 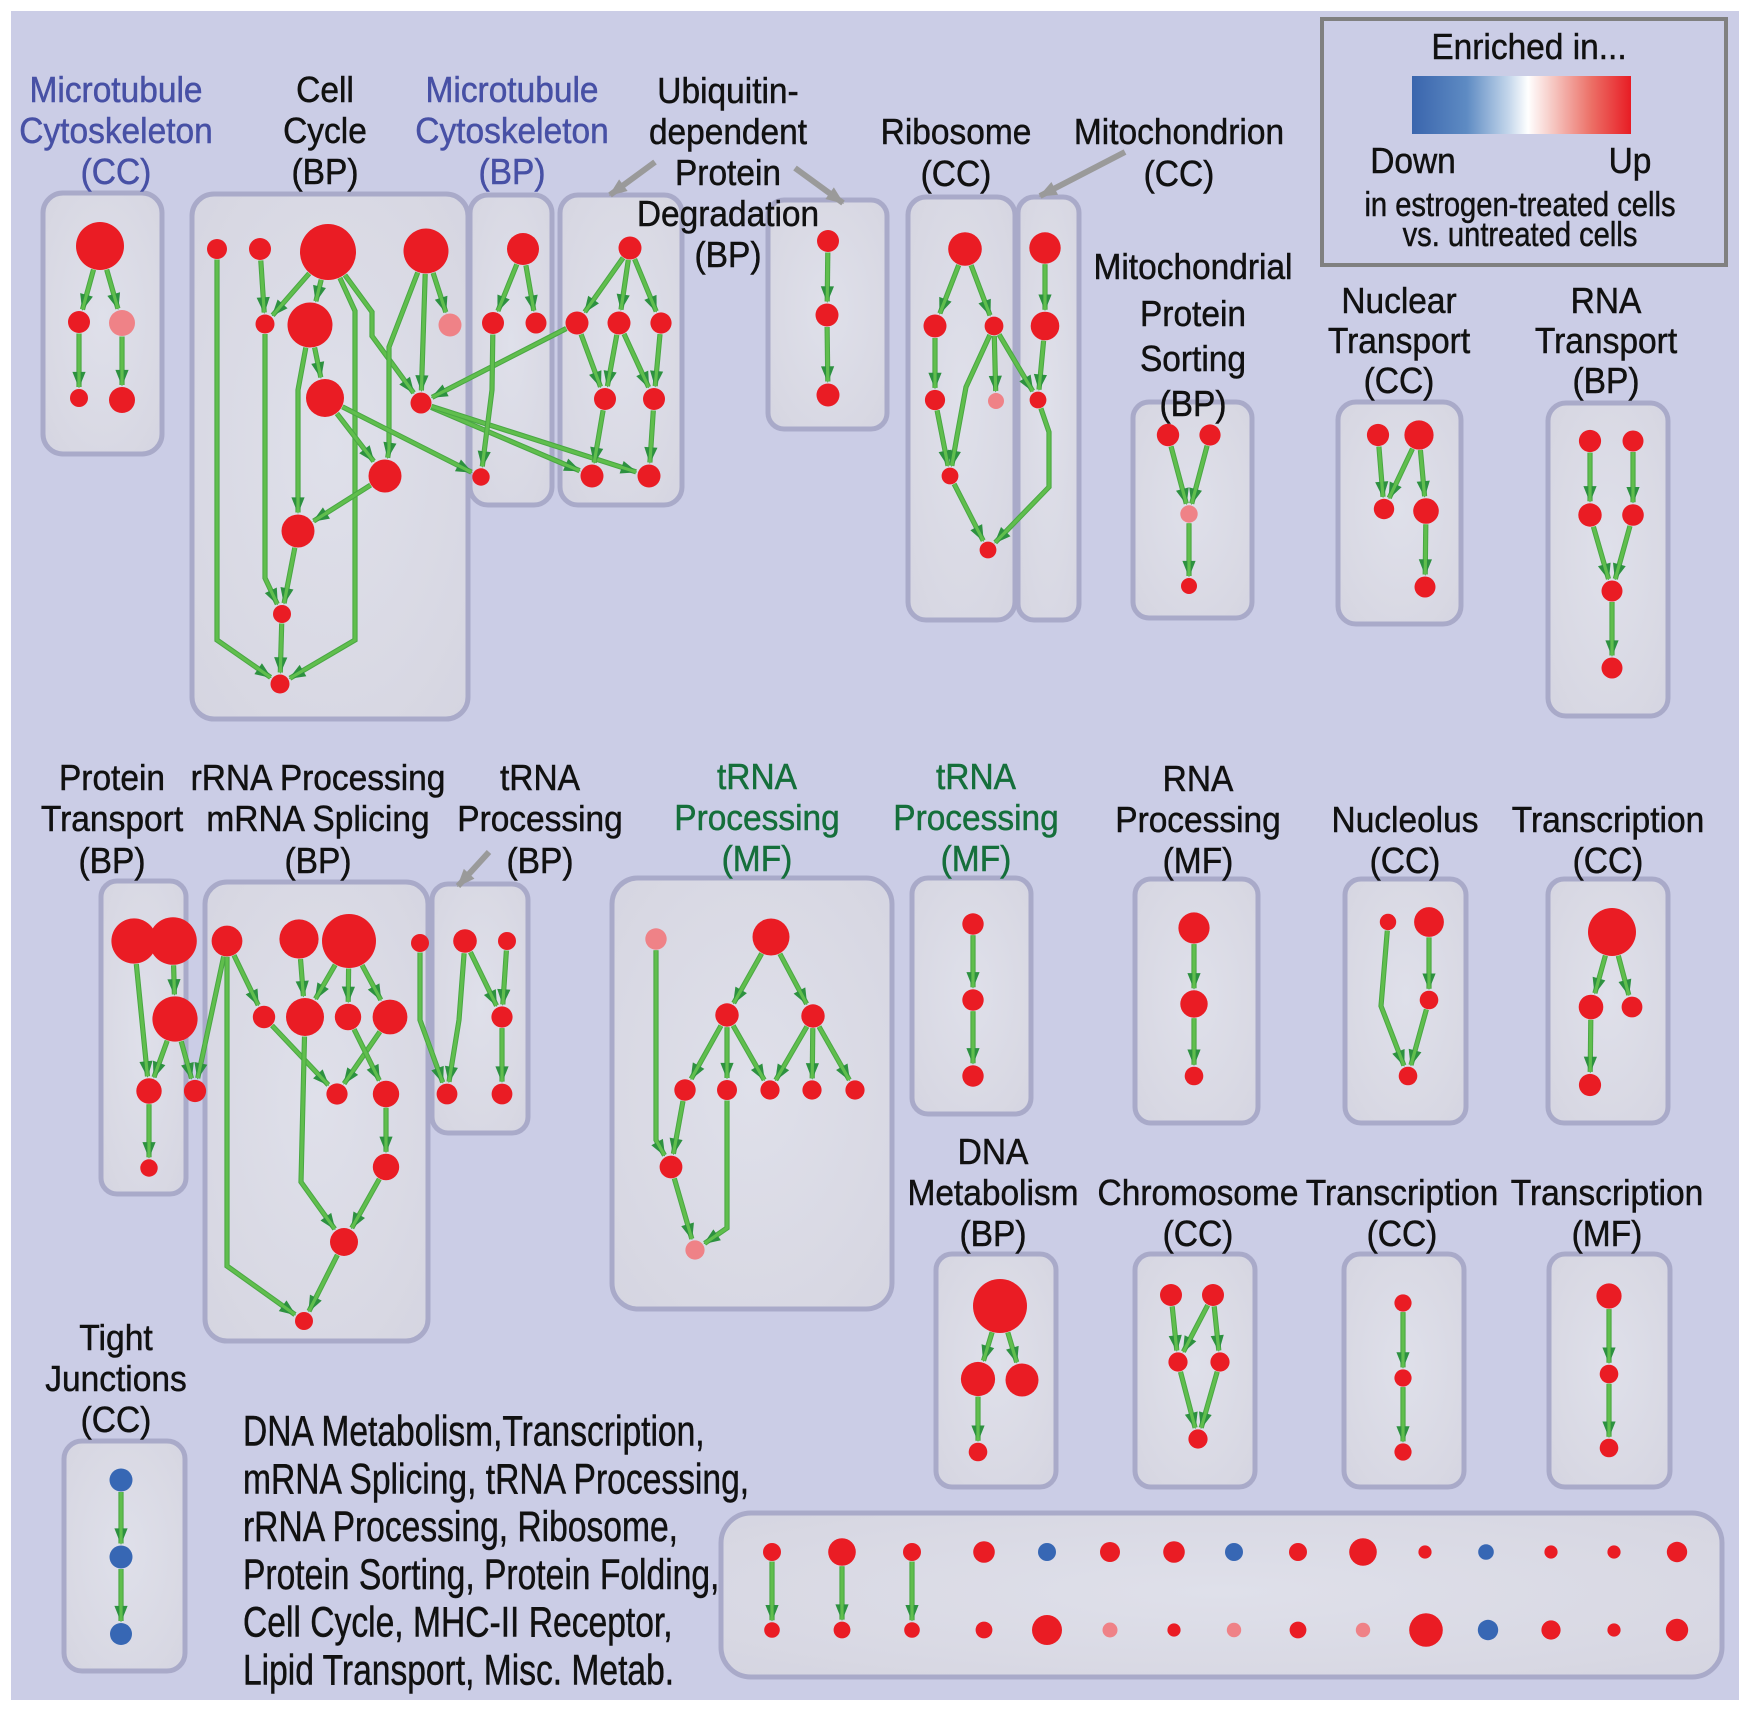 What do you see at coordinates (728, 131) in the screenshot?
I see `svg-text: dependent` at bounding box center [728, 131].